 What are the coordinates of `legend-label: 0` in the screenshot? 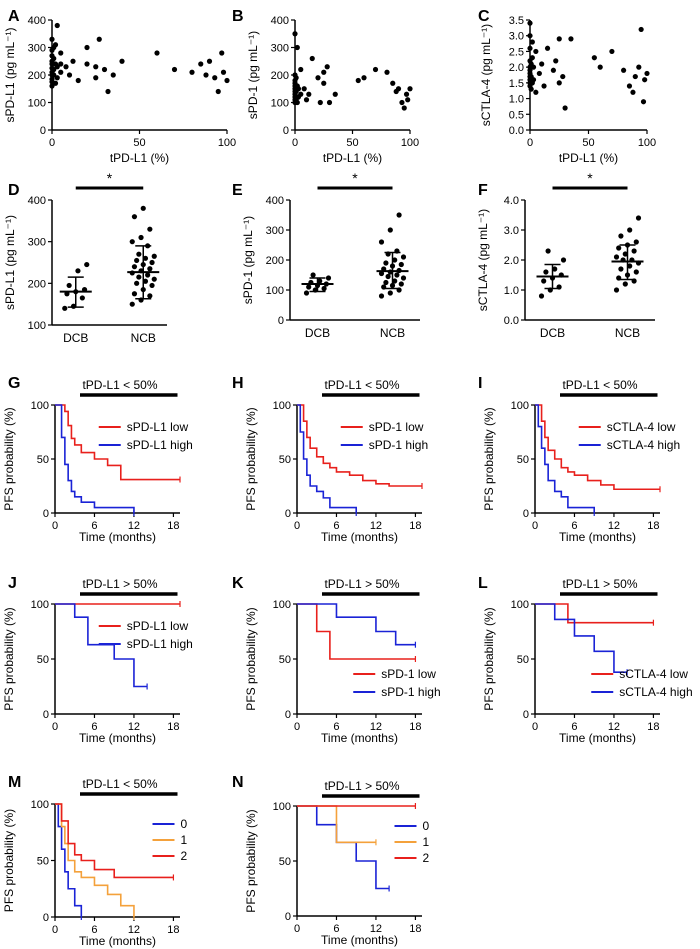 It's located at (426, 826).